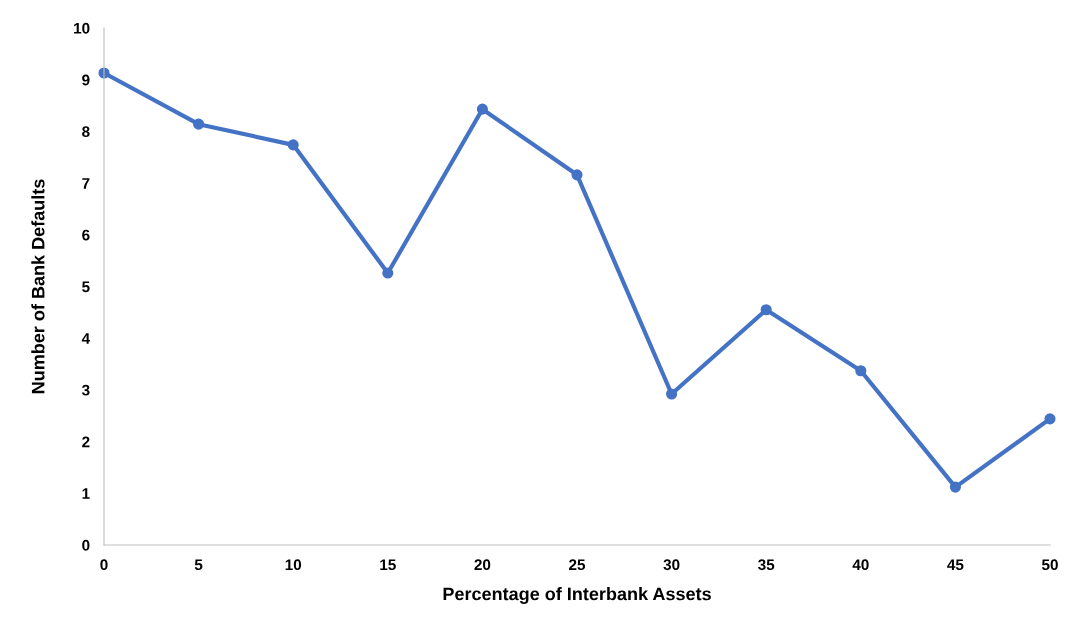 The height and width of the screenshot is (642, 1082). I want to click on x-tick-label: 0, so click(104, 565).